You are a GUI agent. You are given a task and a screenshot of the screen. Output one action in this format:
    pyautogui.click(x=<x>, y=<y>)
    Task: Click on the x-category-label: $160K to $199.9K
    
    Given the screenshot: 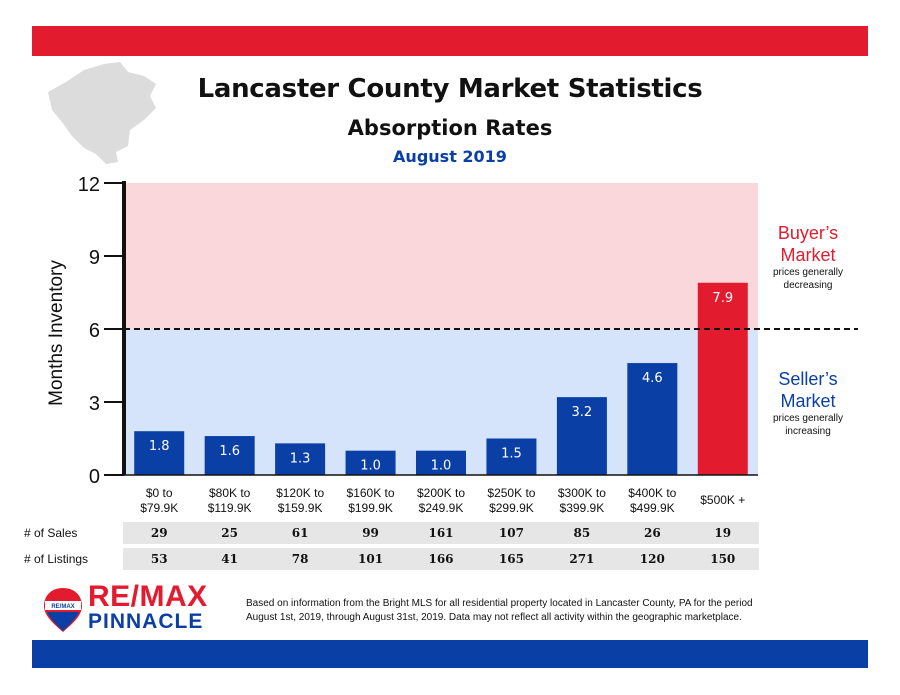 What is the action you would take?
    pyautogui.click(x=371, y=501)
    